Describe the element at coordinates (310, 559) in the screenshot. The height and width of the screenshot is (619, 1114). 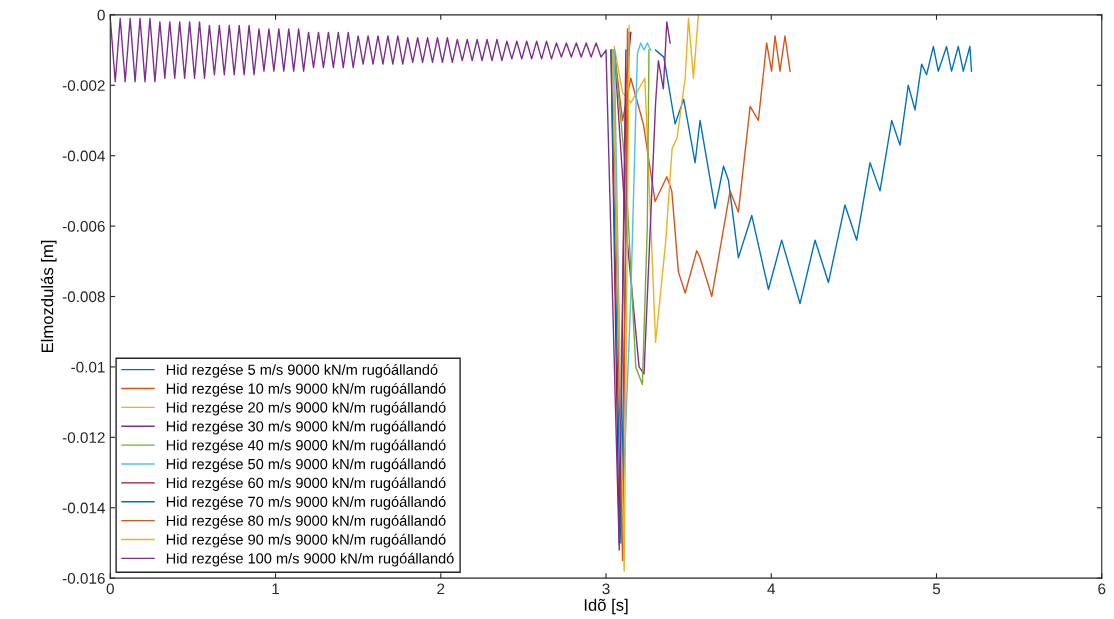
I see `legend-label: Hid rezgése 100 m/s 9000 kN/m rugóállandó` at that location.